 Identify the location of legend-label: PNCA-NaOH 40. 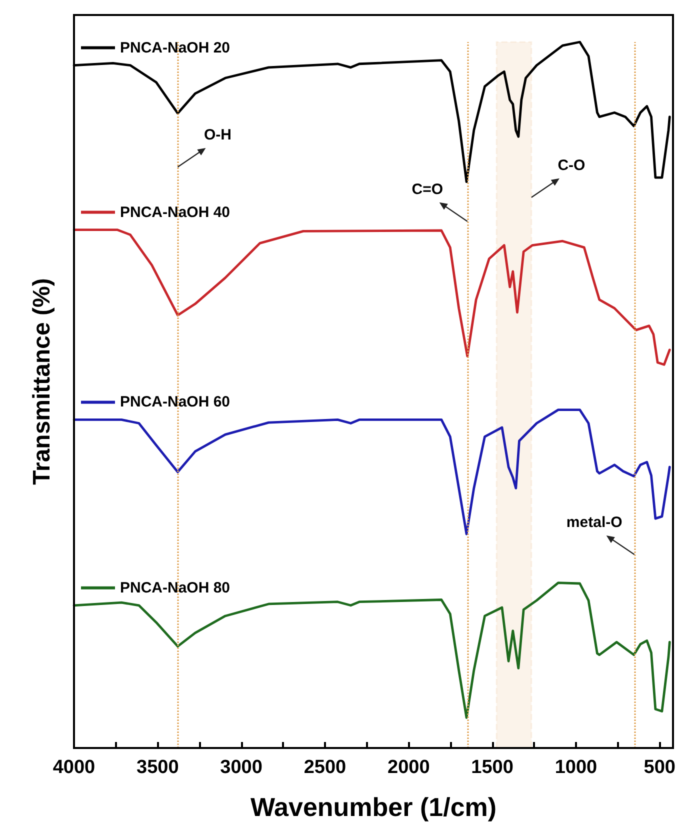
(175, 212).